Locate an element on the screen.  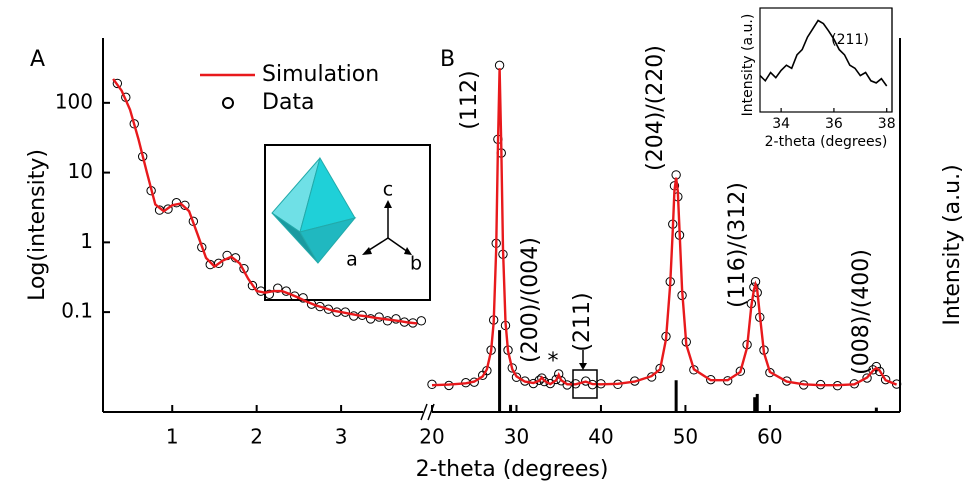
y-tick-label: 10 is located at coordinates (80, 171).